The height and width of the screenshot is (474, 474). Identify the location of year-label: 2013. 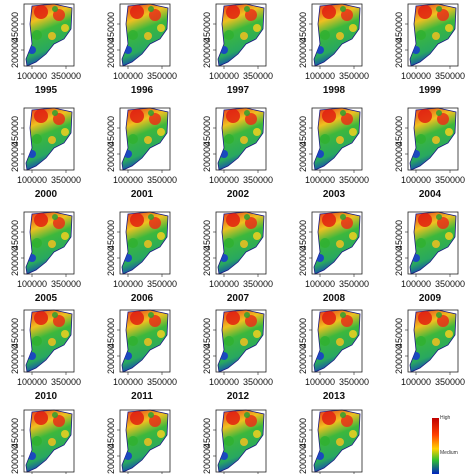
(334, 396).